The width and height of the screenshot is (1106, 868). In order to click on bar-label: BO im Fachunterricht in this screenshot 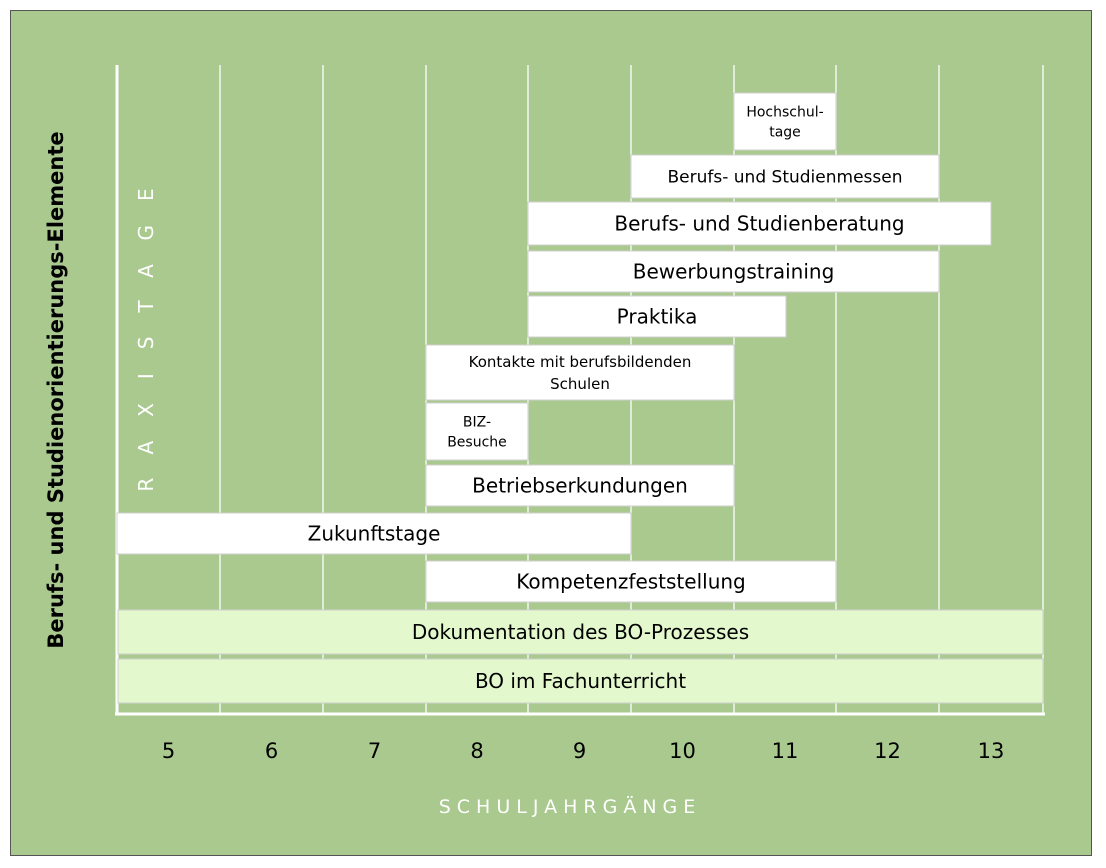, I will do `click(580, 681)`.